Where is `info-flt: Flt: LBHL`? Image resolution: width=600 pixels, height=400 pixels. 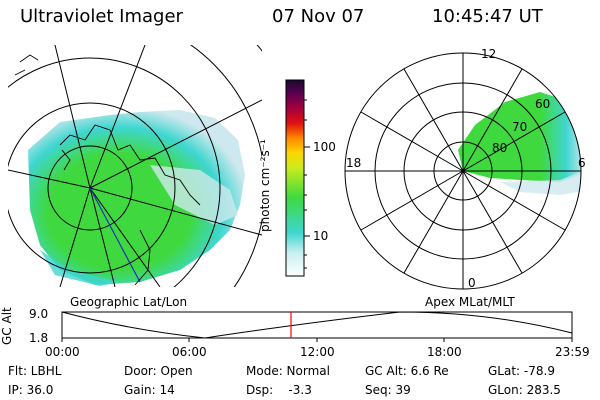
info-flt: Flt: LBHL is located at coordinates (35, 371).